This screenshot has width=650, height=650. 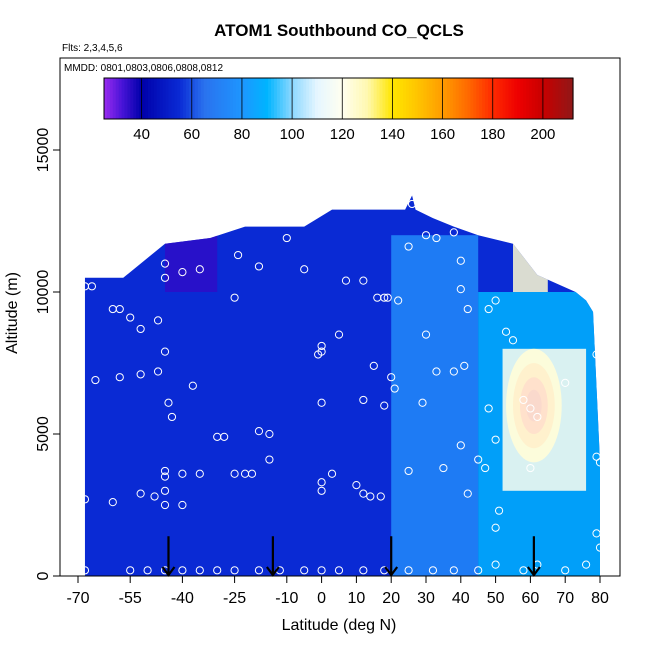 What do you see at coordinates (600, 598) in the screenshot?
I see `x-tick-label: 80` at bounding box center [600, 598].